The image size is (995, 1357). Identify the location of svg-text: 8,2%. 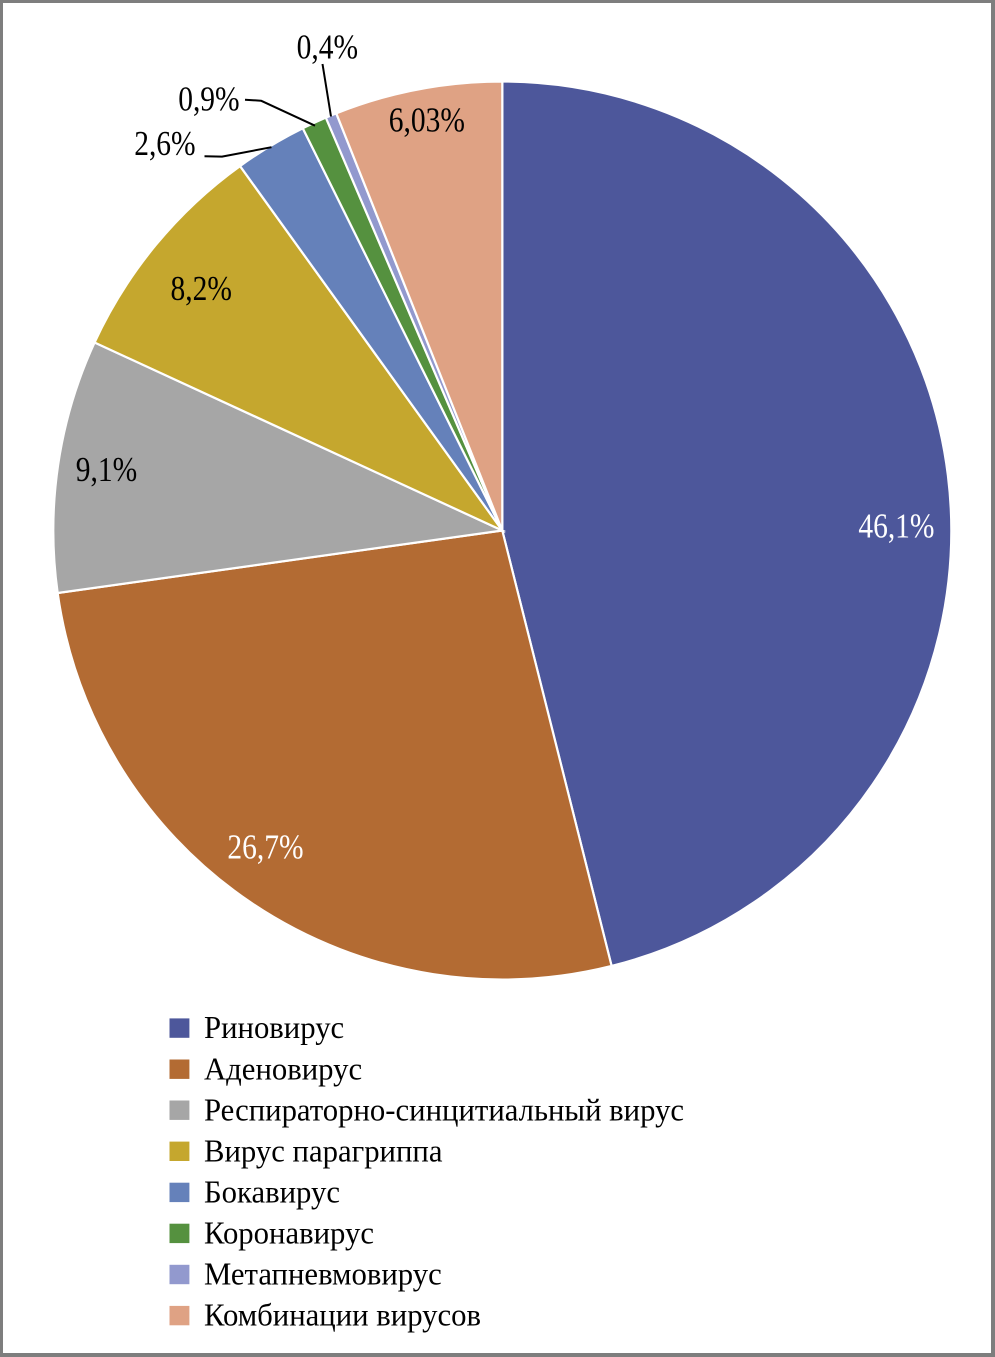
(200, 288).